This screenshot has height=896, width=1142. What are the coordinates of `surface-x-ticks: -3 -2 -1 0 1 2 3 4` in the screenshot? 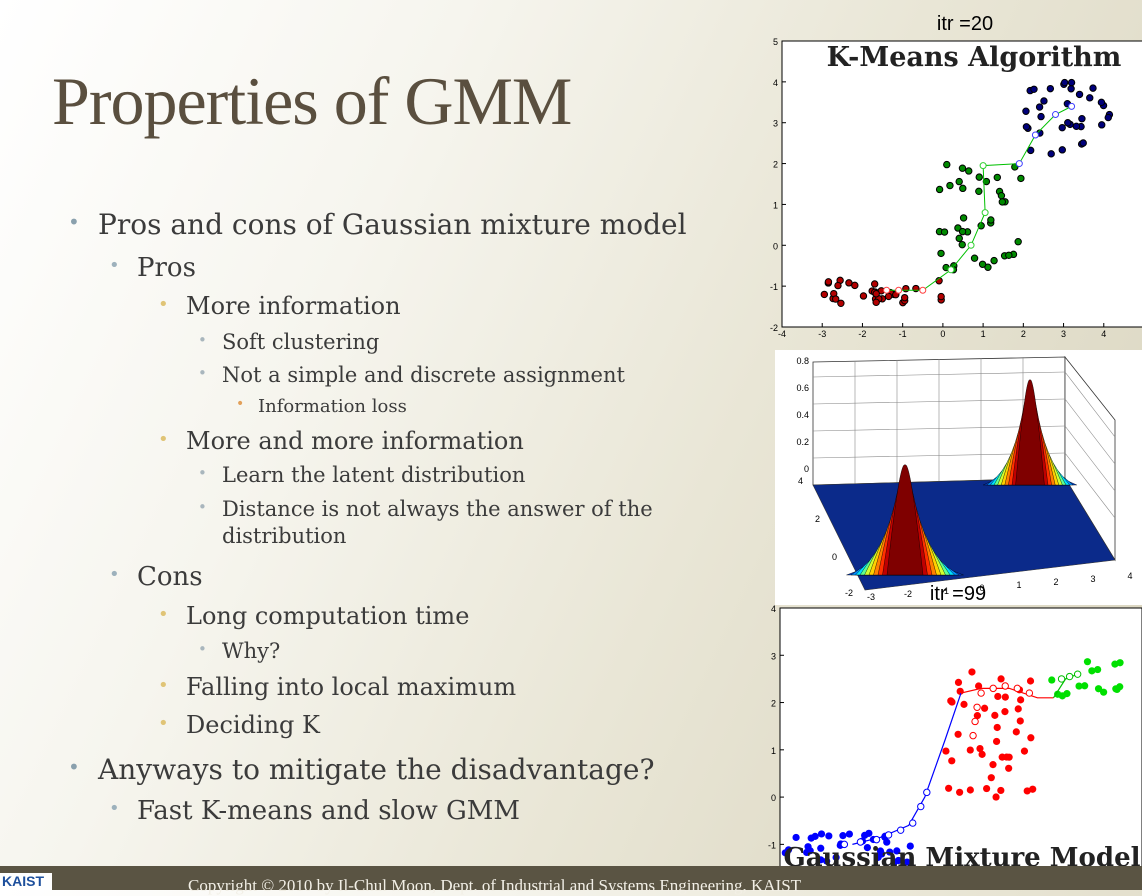 It's located at (1000, 586).